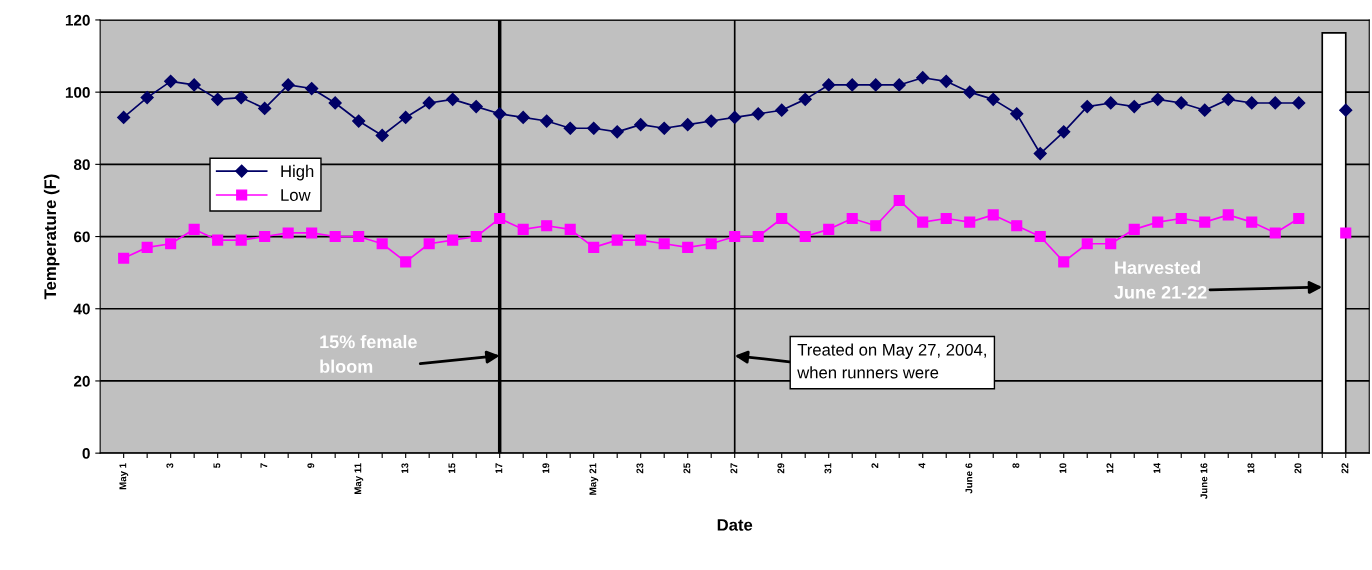 This screenshot has width=1372, height=570. I want to click on annotation: Harvested June 21-22, so click(1160, 279).